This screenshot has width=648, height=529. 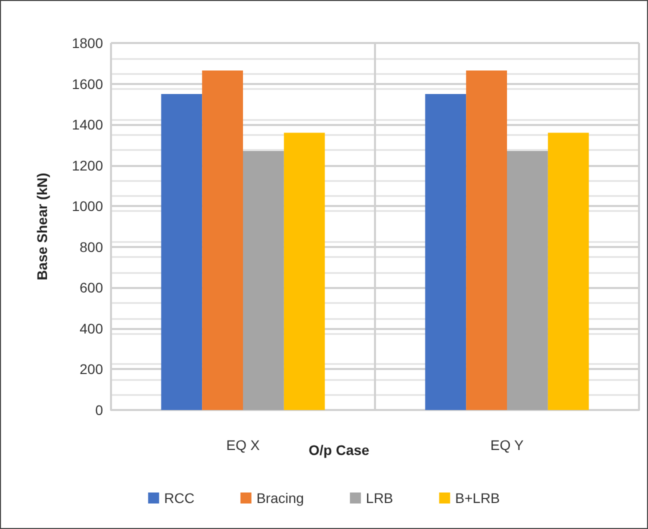 I want to click on y-tick-label: 0, so click(x=99, y=410).